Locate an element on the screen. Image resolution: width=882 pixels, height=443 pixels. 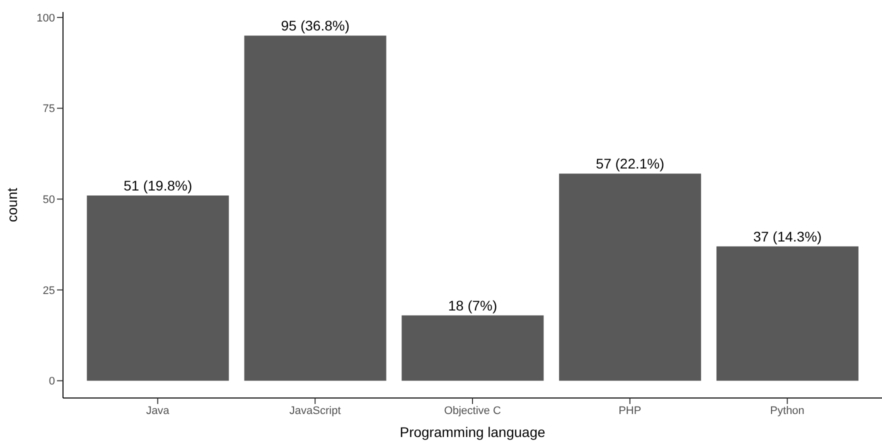
y-tick-label: 25 is located at coordinates (48, 290).